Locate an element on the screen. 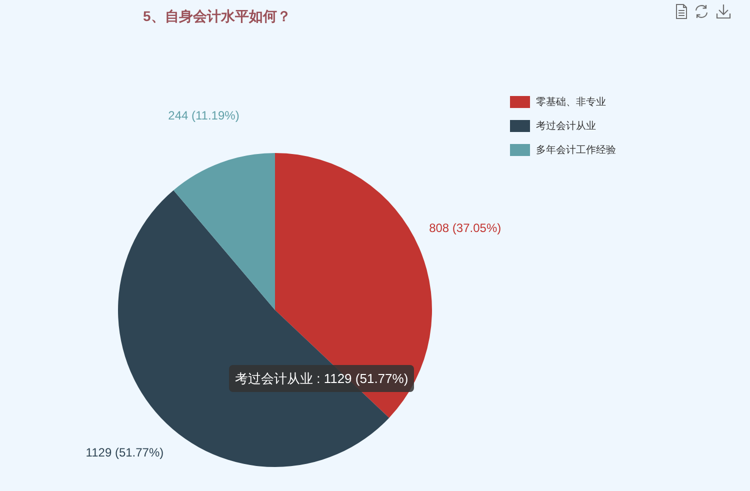  data-label: 1129 (51.77%) is located at coordinates (125, 452).